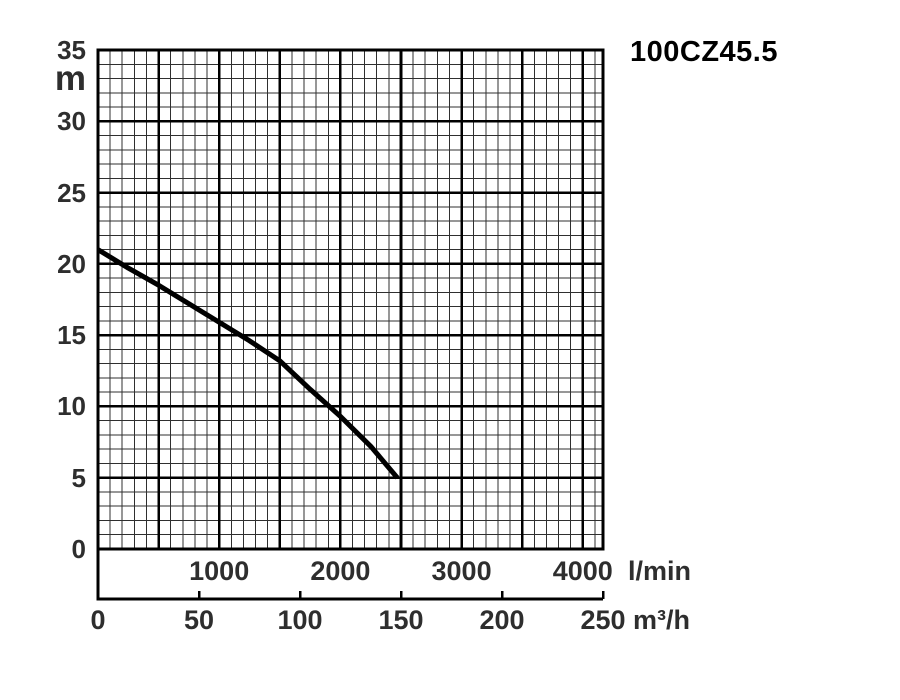  I want to click on x-axis-secondary-unit-label: m³/h, so click(661, 620).